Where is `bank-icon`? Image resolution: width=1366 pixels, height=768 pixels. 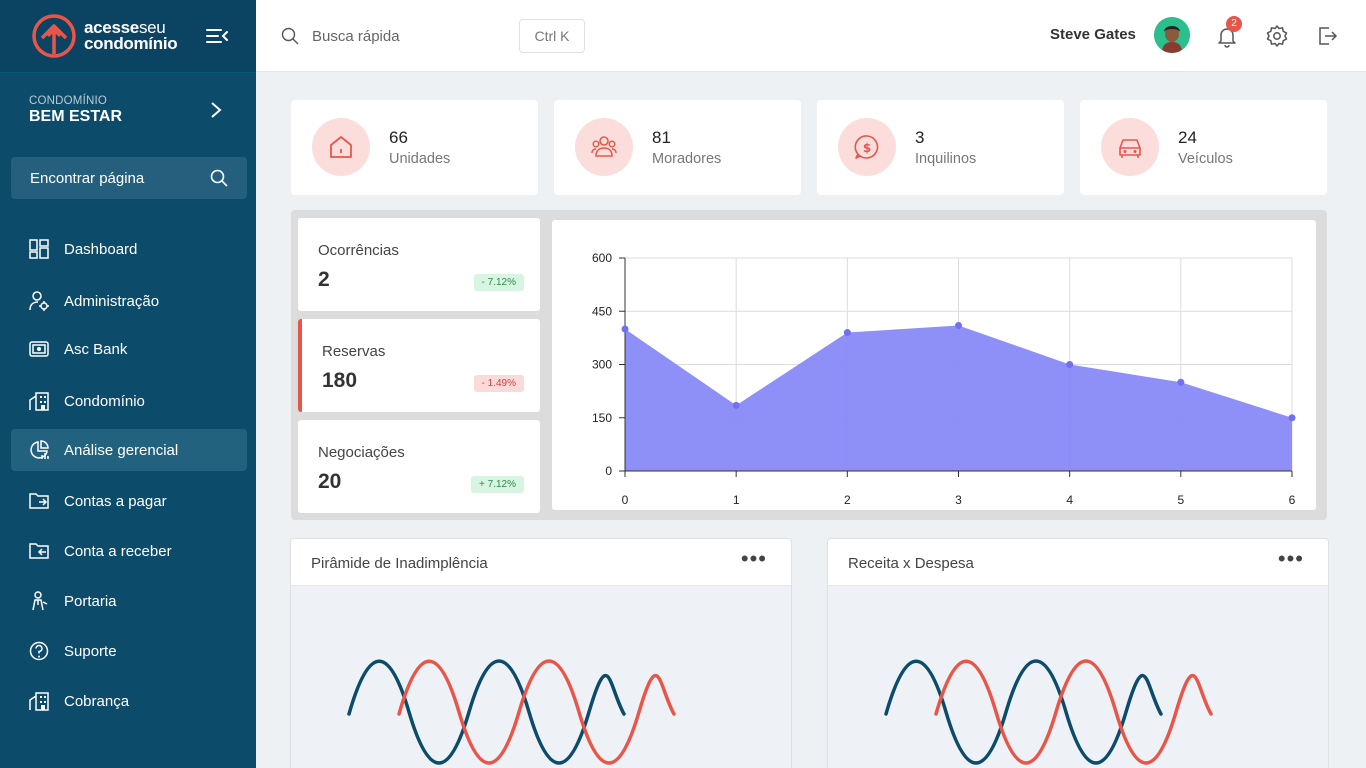
bank-icon is located at coordinates (39, 349).